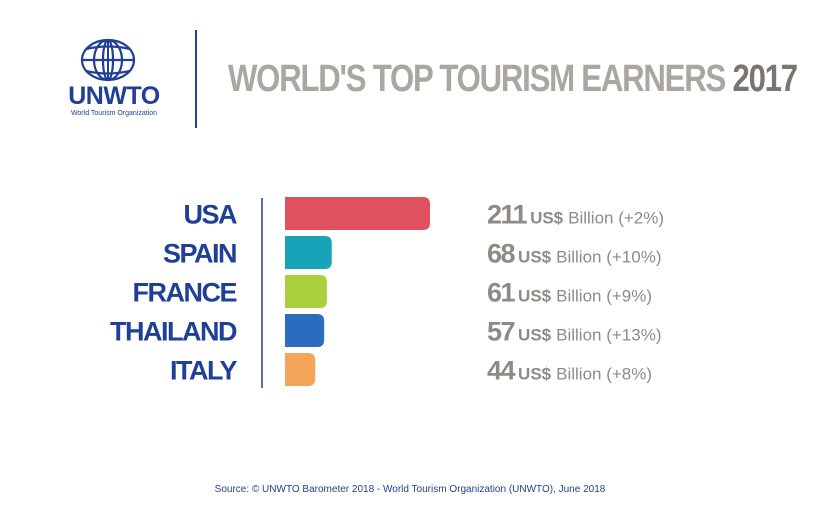  Describe the element at coordinates (501, 293) in the screenshot. I see `data-label-value: 61` at that location.